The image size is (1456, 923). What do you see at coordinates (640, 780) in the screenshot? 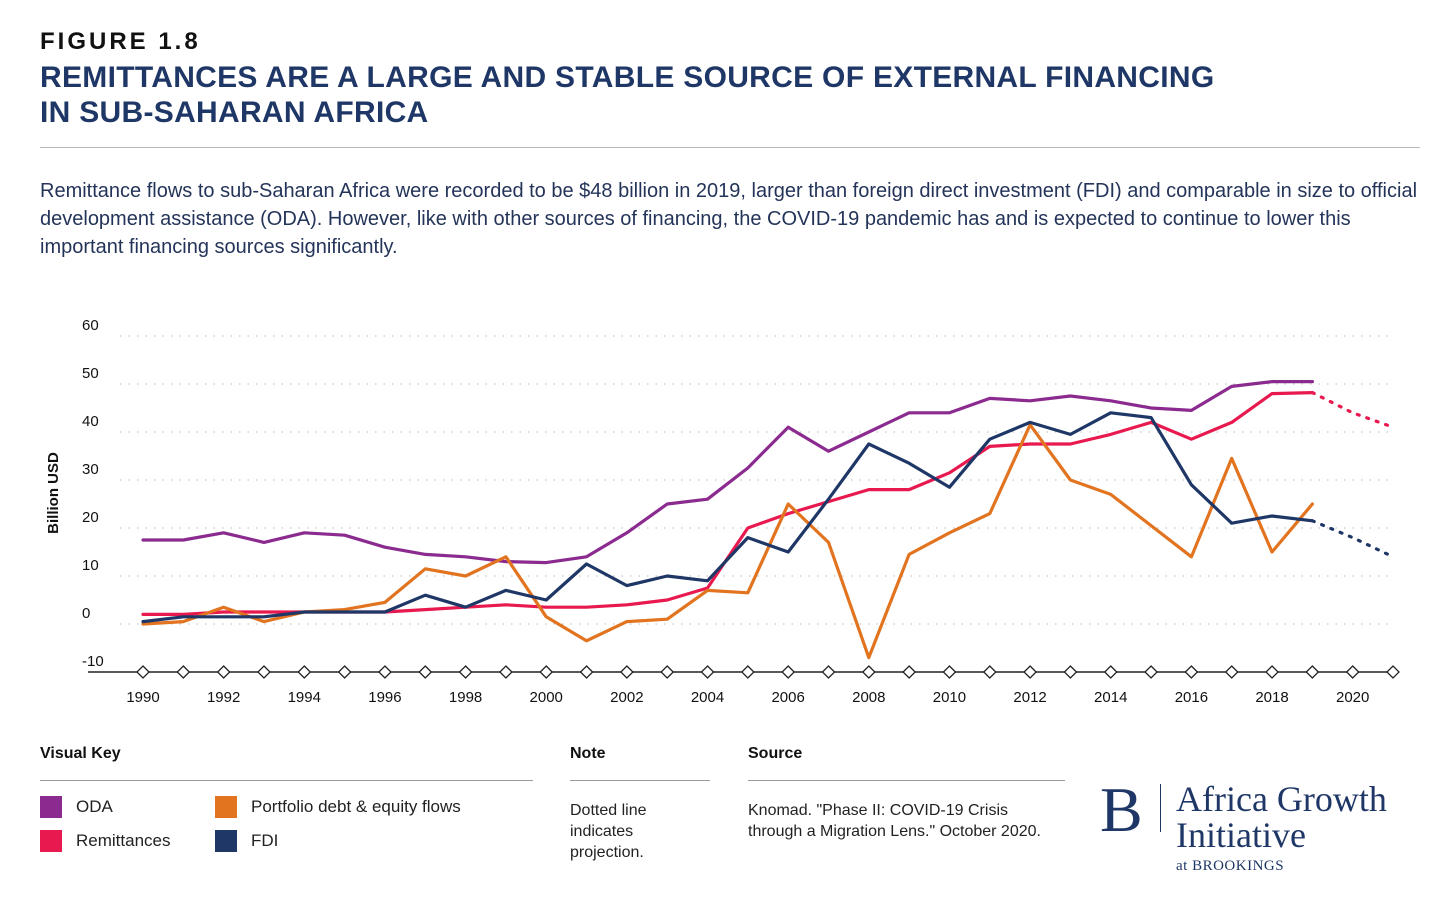
I see `note-divider` at bounding box center [640, 780].